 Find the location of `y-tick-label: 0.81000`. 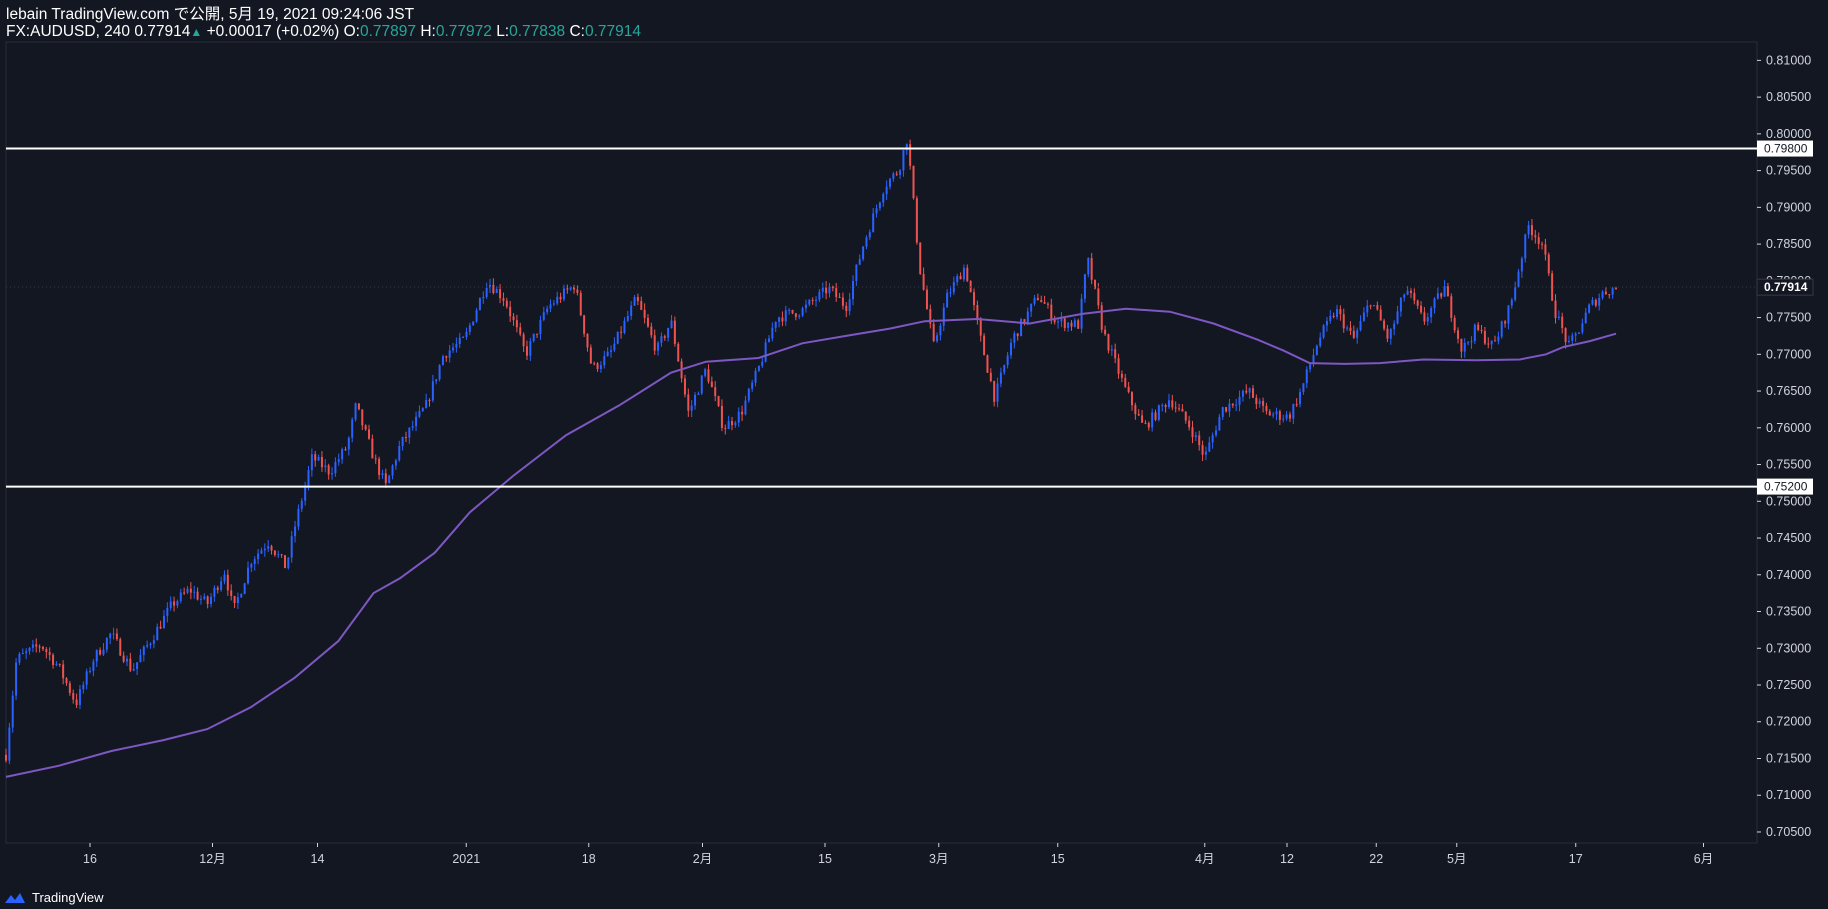

y-tick-label: 0.81000 is located at coordinates (1788, 60).